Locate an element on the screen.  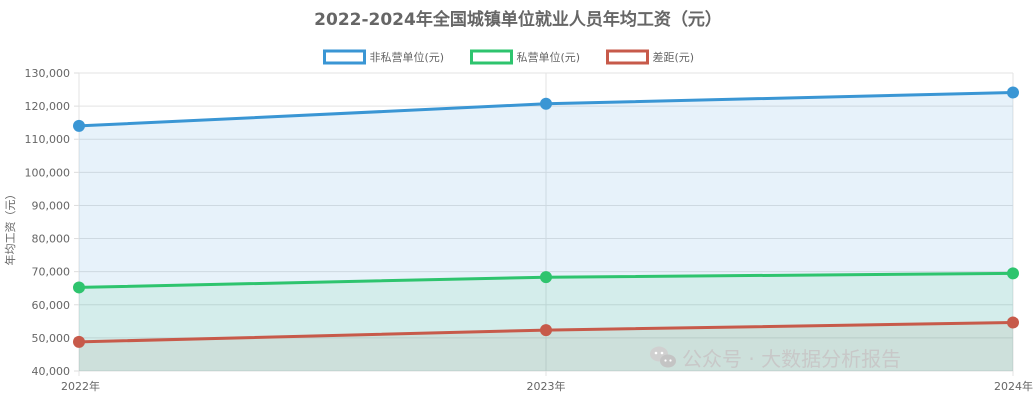
y-axis-label: 年均工资（元） is located at coordinates (10, 227).